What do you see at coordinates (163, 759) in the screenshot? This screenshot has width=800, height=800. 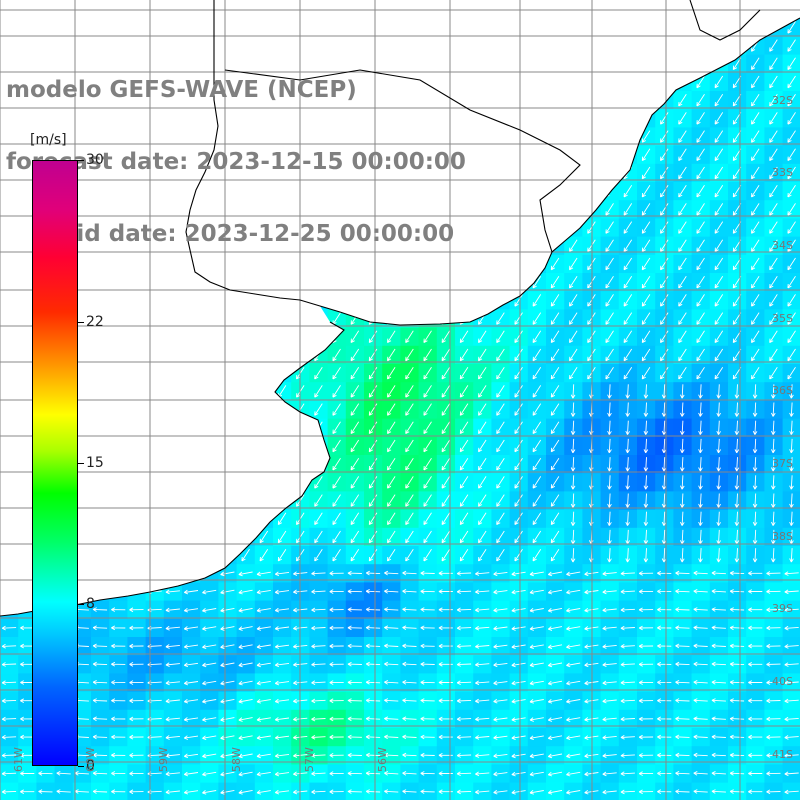 I see `longitude-label: 59W` at bounding box center [163, 759].